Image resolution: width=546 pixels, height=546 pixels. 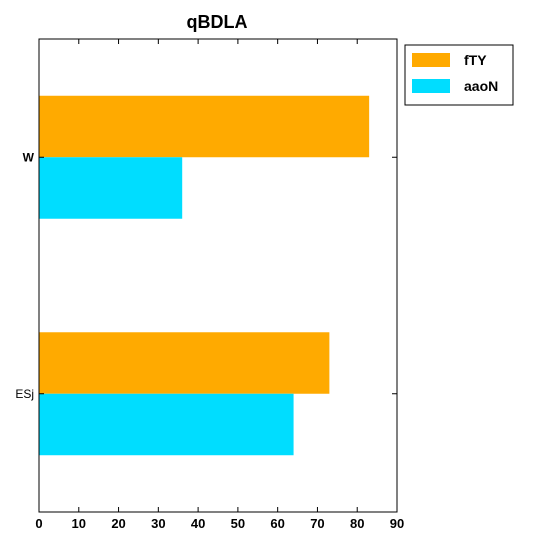 I want to click on bar-aaoN-W, so click(x=110, y=187).